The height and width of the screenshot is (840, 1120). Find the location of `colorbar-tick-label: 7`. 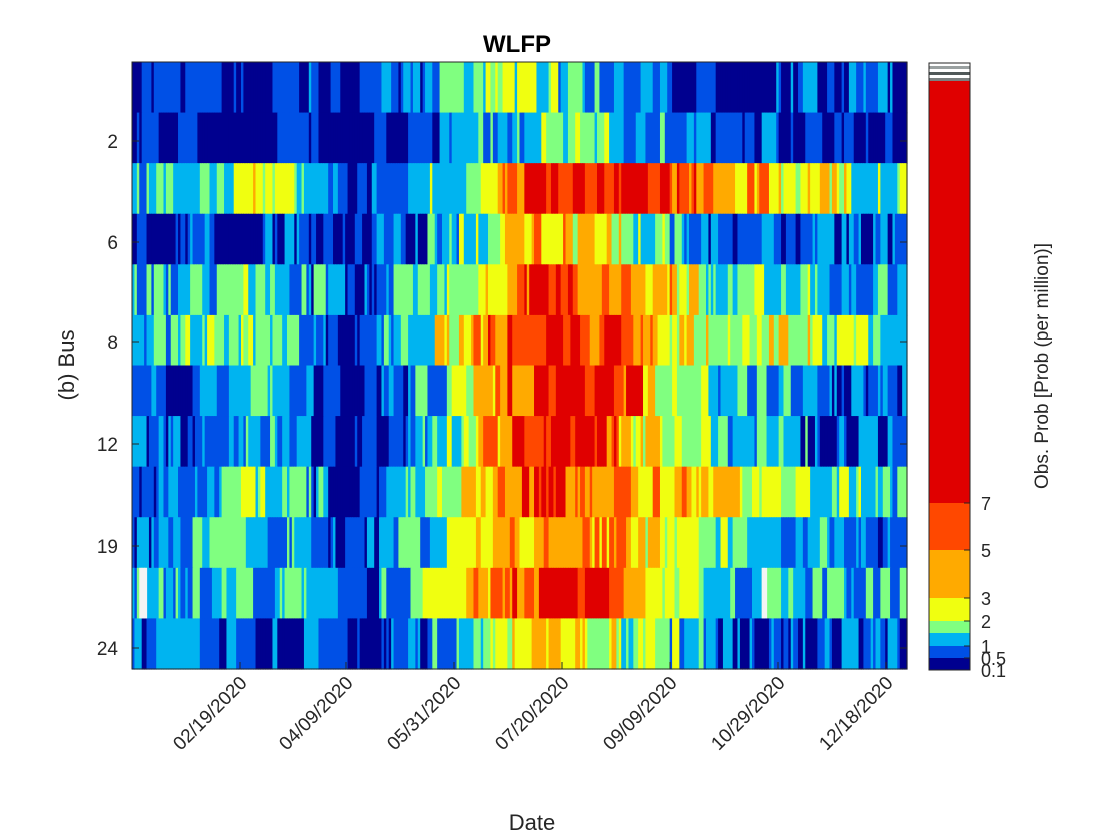

colorbar-tick-label: 7 is located at coordinates (986, 504).